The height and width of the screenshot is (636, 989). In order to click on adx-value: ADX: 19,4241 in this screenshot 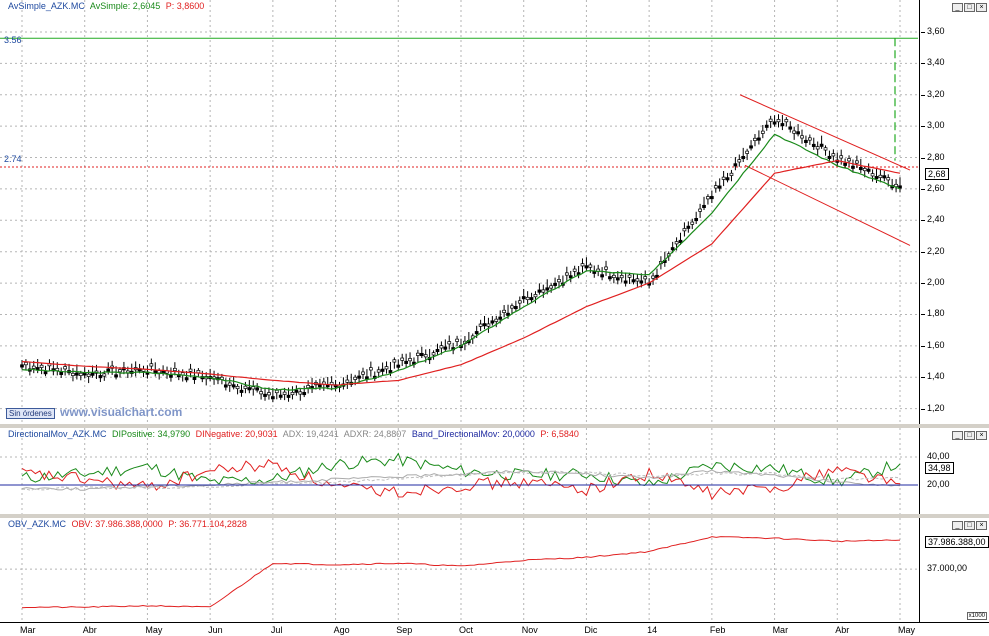, I will do `click(310, 434)`.